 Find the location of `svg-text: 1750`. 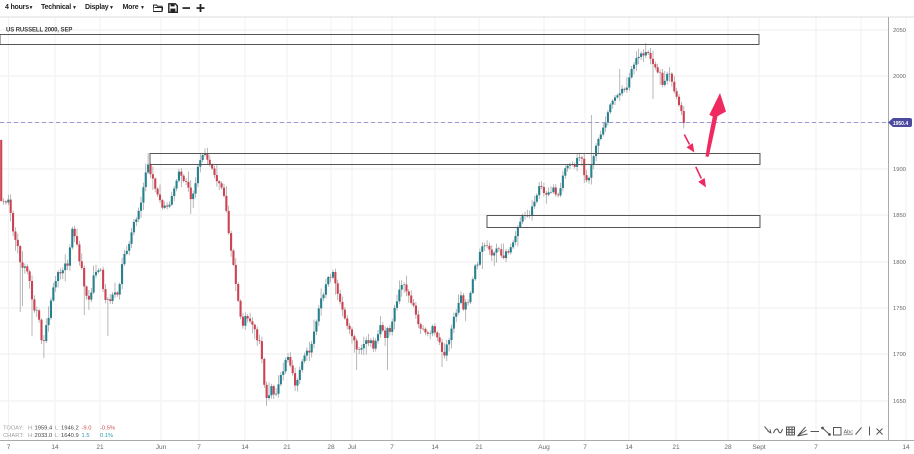

svg-text: 1750 is located at coordinates (899, 309).